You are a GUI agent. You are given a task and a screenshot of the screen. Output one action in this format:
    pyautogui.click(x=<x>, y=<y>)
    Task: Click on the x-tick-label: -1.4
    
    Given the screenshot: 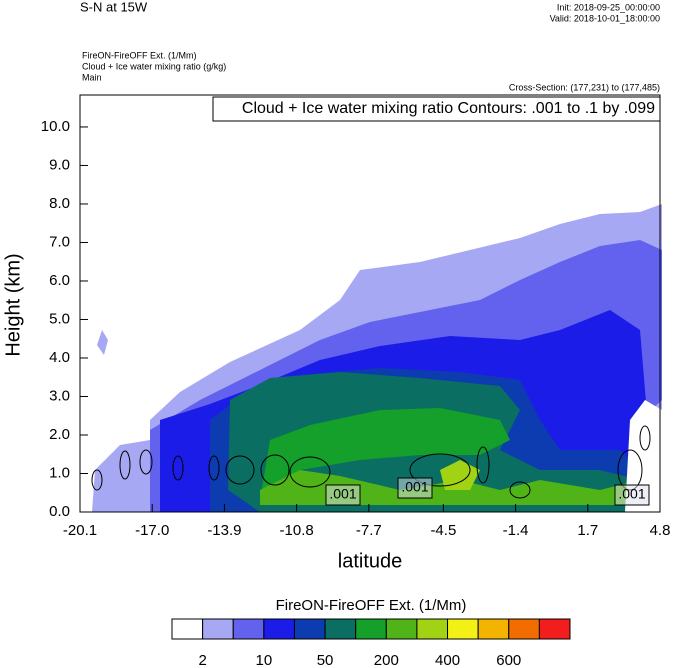 What is the action you would take?
    pyautogui.click(x=516, y=530)
    